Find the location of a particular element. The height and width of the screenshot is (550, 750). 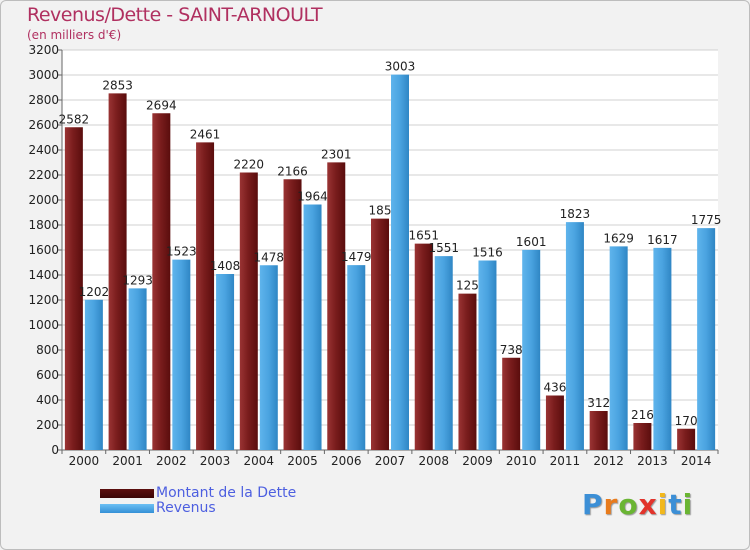

data-label-revenus: 1775 is located at coordinates (706, 220).